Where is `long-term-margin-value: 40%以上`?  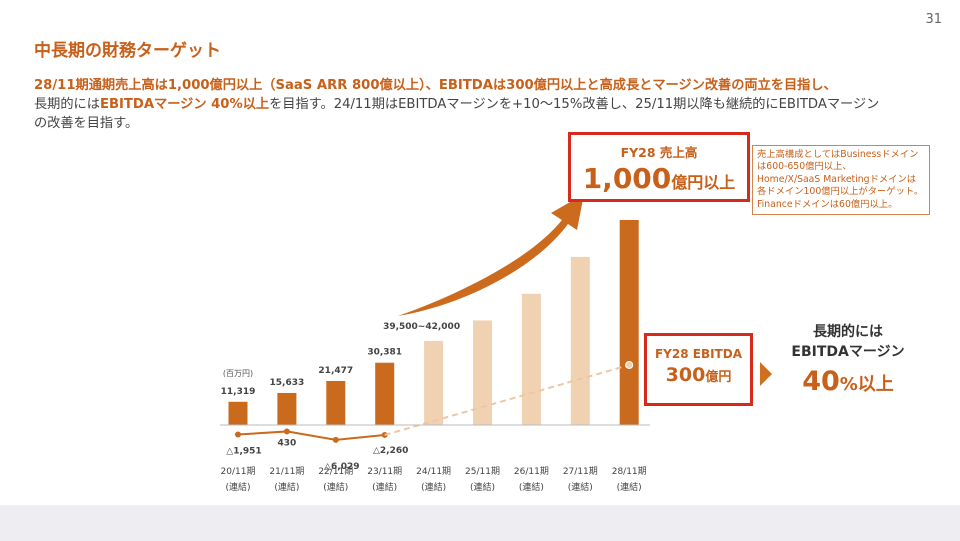 long-term-margin-value: 40%以上 is located at coordinates (848, 381).